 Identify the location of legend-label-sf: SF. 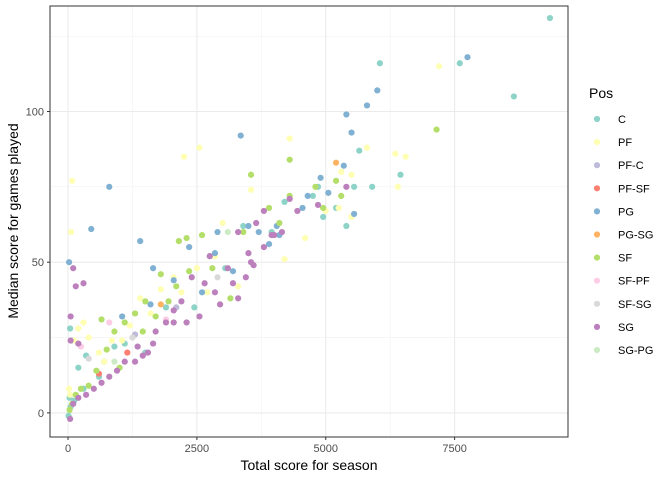
(625, 259).